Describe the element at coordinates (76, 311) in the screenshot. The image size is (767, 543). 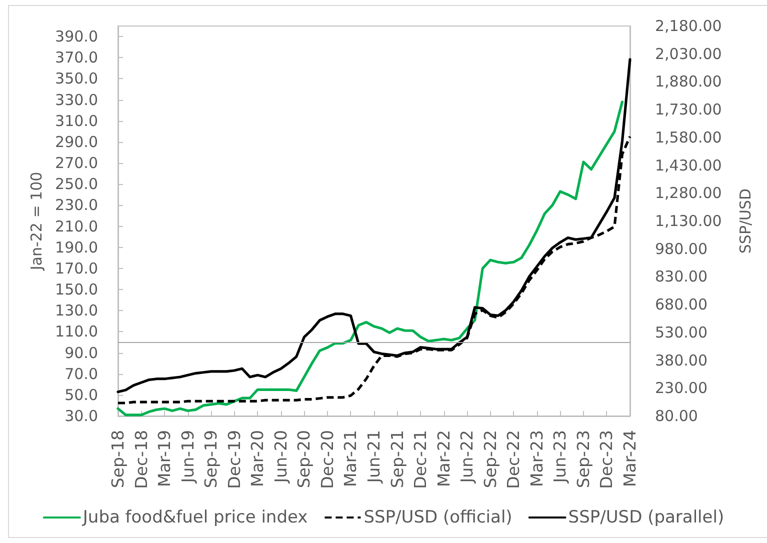
I see `y-tick-label: 130.0` at that location.